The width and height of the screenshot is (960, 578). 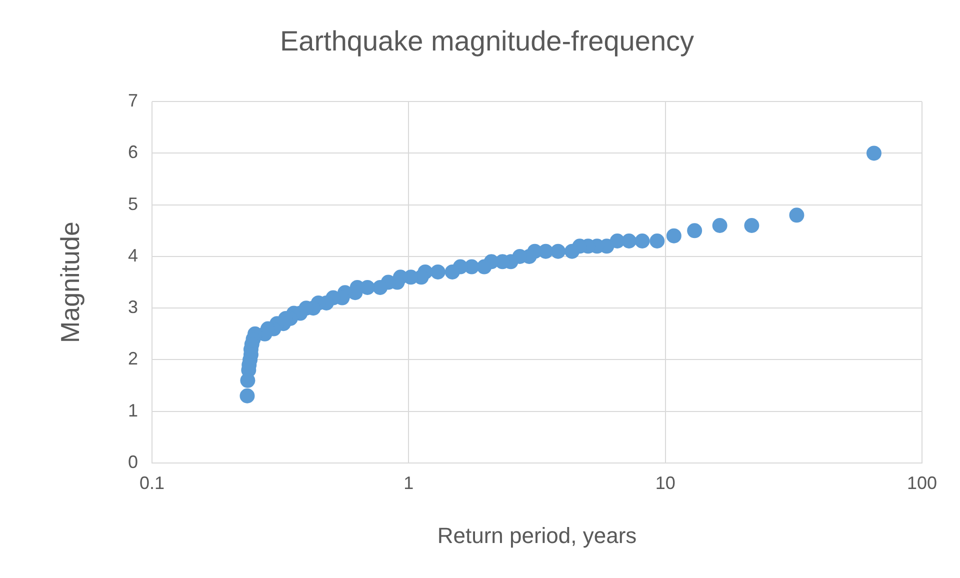 I want to click on y-tick-label: 5, so click(x=133, y=204).